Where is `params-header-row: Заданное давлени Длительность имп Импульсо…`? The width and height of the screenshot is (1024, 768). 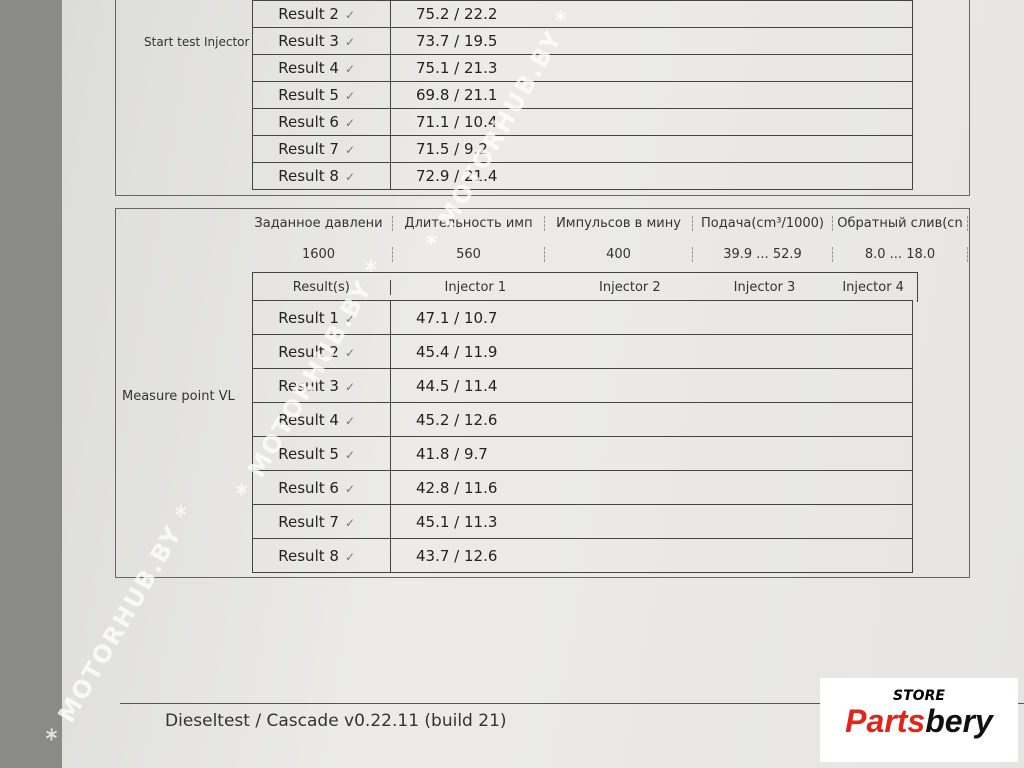 params-header-row: Заданное давлени Длительность имп Импульсо… is located at coordinates (606, 223).